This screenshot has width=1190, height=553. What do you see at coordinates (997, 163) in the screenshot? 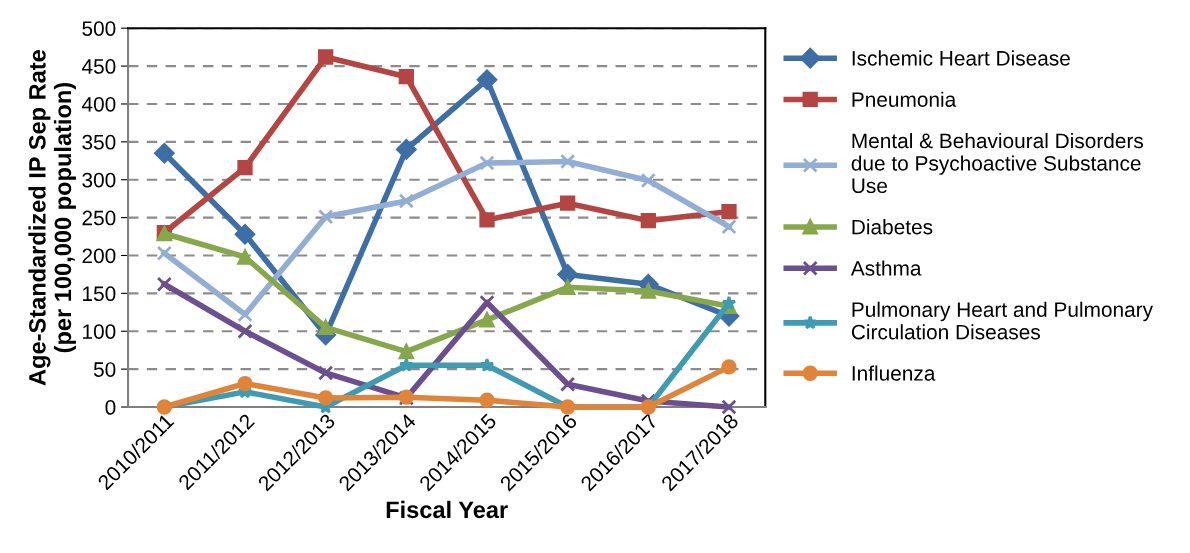
I see `legend-label: Mental & Behavioural Disorders due to Psychoactive Substance Use` at bounding box center [997, 163].